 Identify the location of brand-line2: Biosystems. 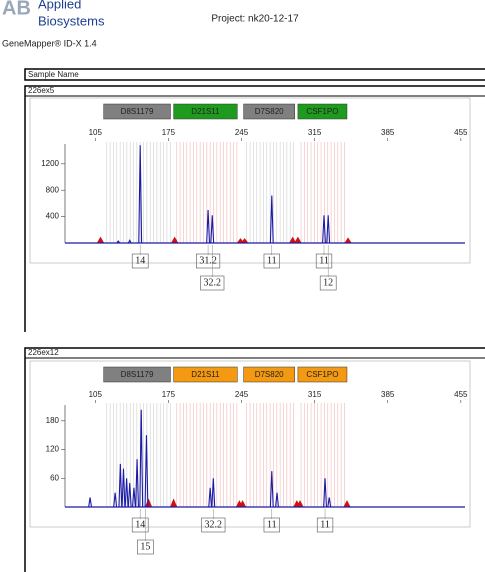
(71, 20).